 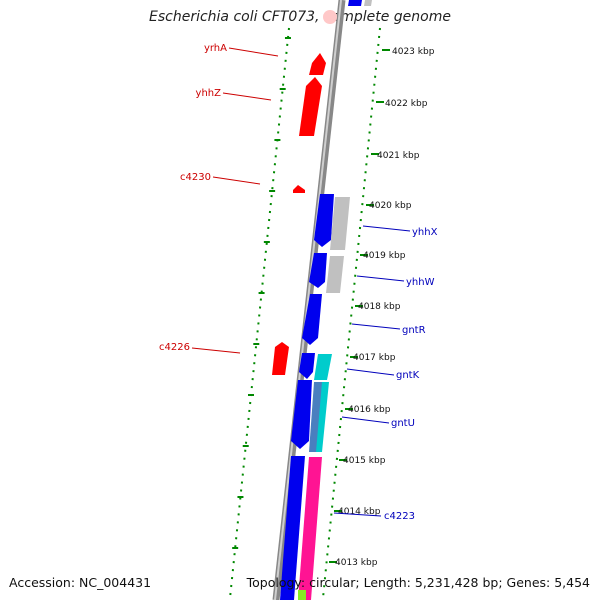 I want to click on scale-tick-marks, so click(x=359, y=306).